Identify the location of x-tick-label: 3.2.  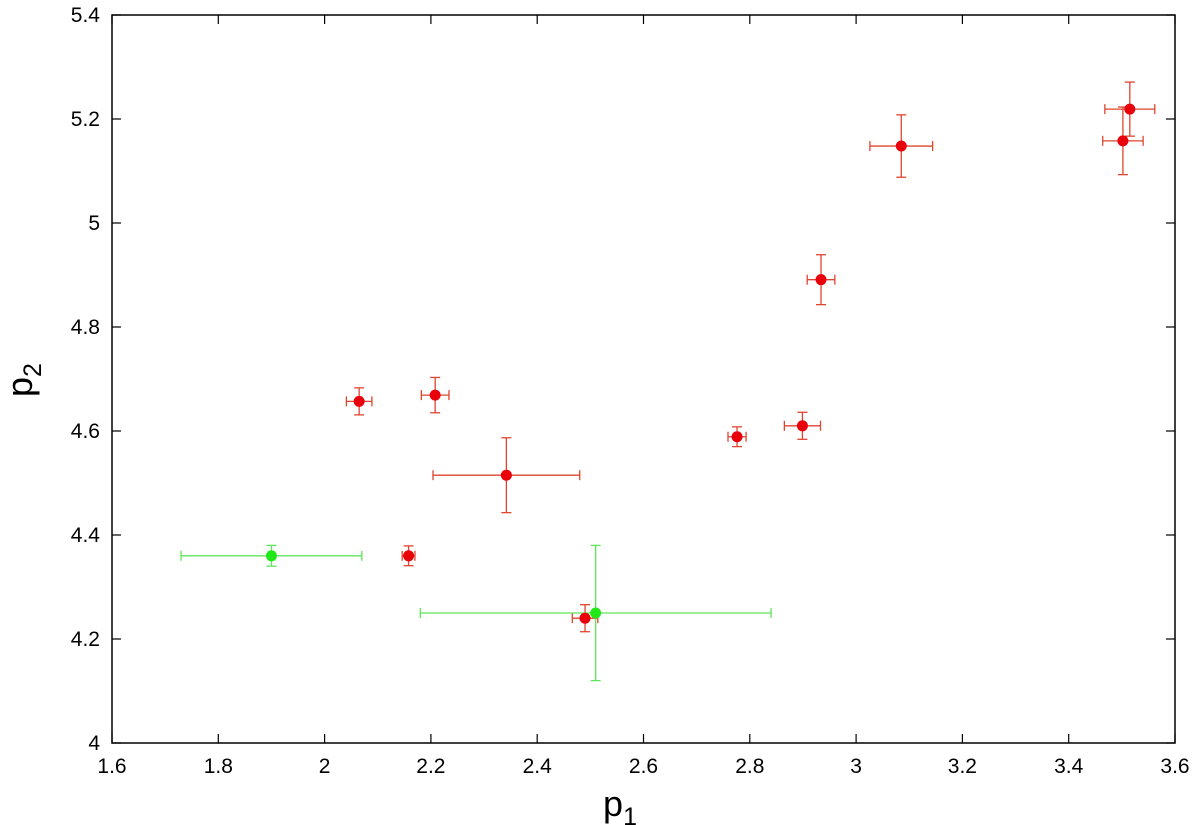
(962, 766).